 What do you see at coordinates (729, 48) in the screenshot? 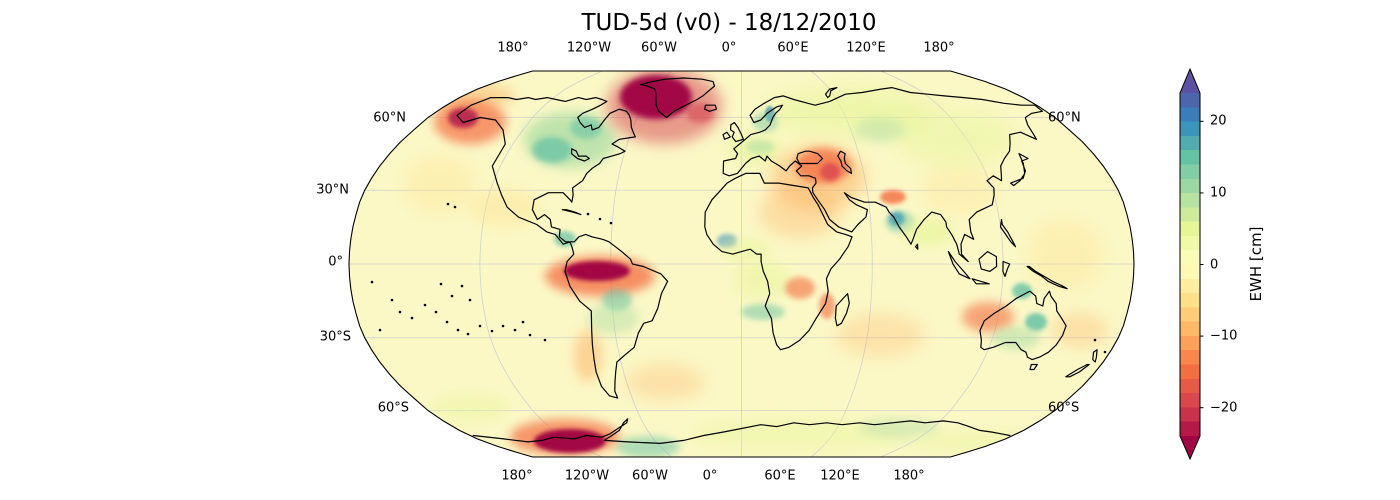
I see `lon-tick-top: 0°` at bounding box center [729, 48].